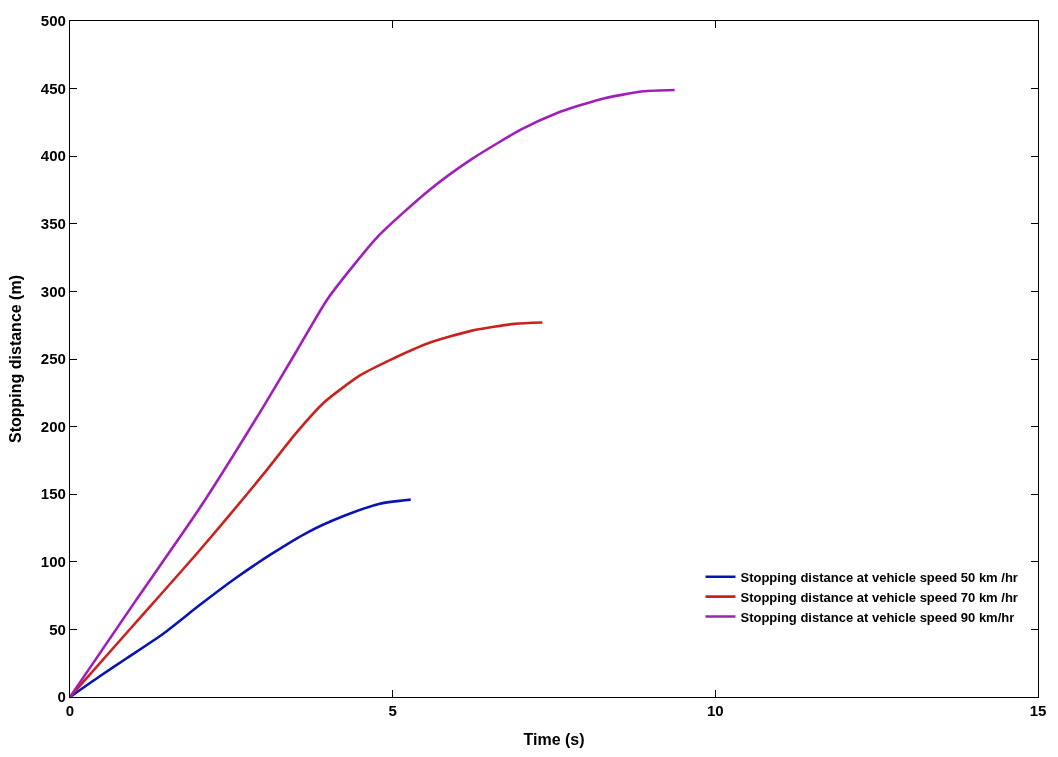  Describe the element at coordinates (554, 739) in the screenshot. I see `x-axis-title: Time (s)` at that location.